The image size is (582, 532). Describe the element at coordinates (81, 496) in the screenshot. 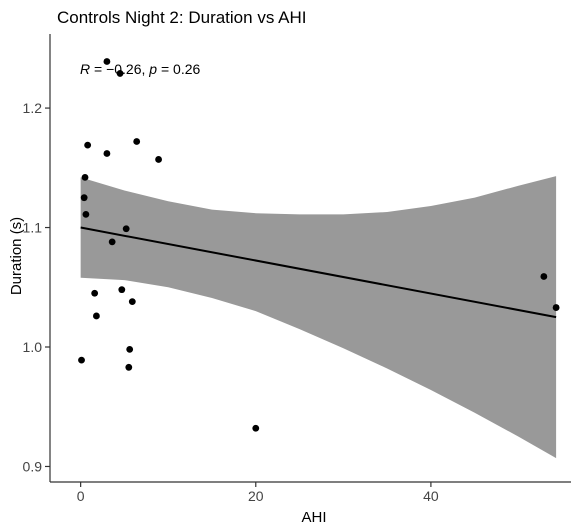

I see `x-tick-label-0: 0` at that location.